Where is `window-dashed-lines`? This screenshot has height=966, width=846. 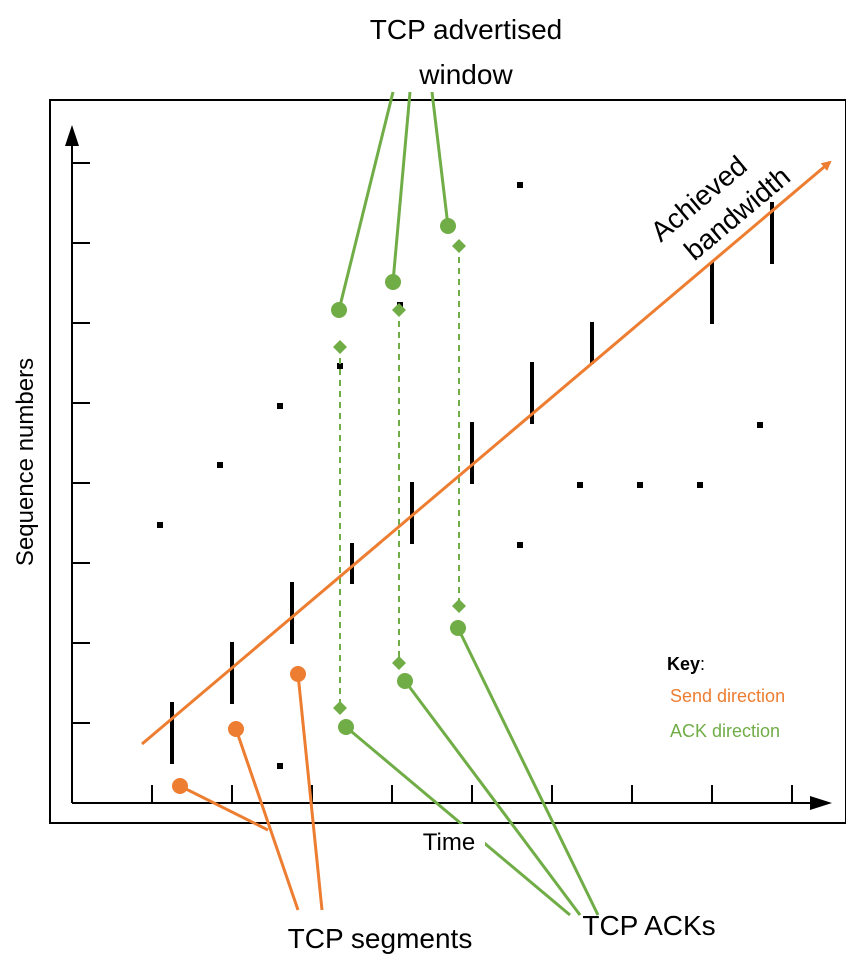
window-dashed-lines is located at coordinates (399, 477).